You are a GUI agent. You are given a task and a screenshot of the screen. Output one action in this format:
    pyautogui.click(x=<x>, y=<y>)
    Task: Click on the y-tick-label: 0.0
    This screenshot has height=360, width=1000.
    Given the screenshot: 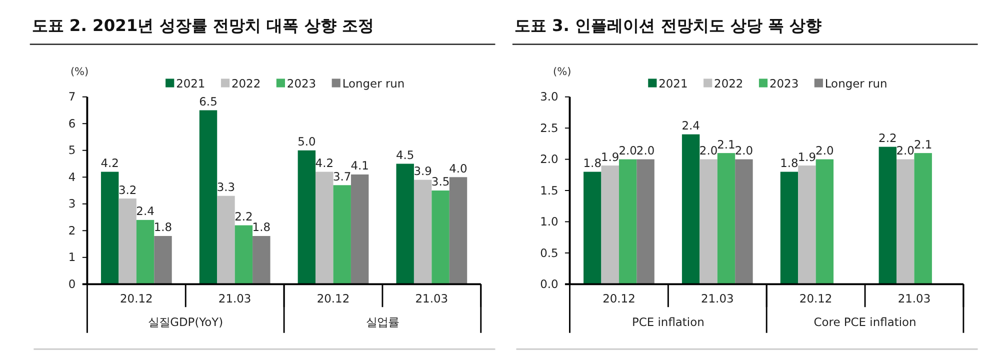 What is the action you would take?
    pyautogui.click(x=549, y=283)
    